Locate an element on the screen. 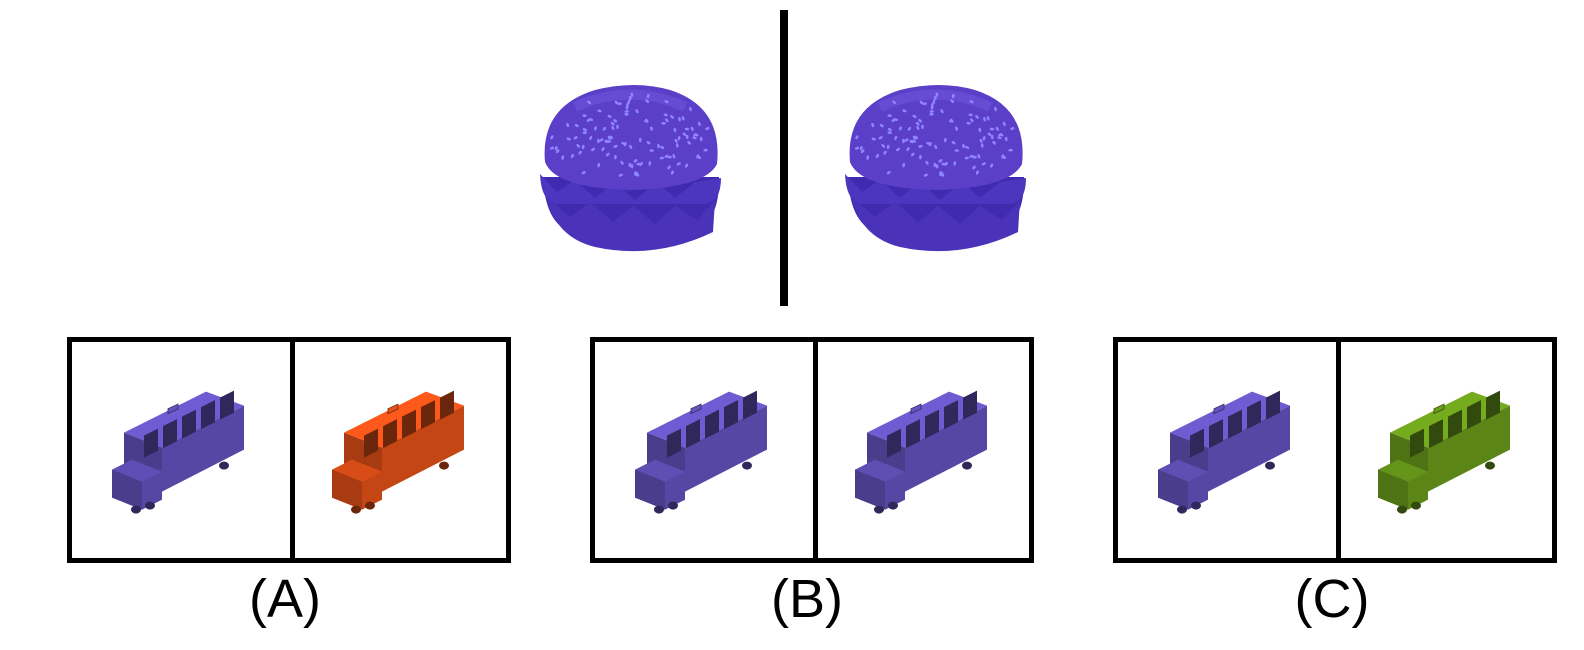  reference-left-burger is located at coordinates (630, 169).